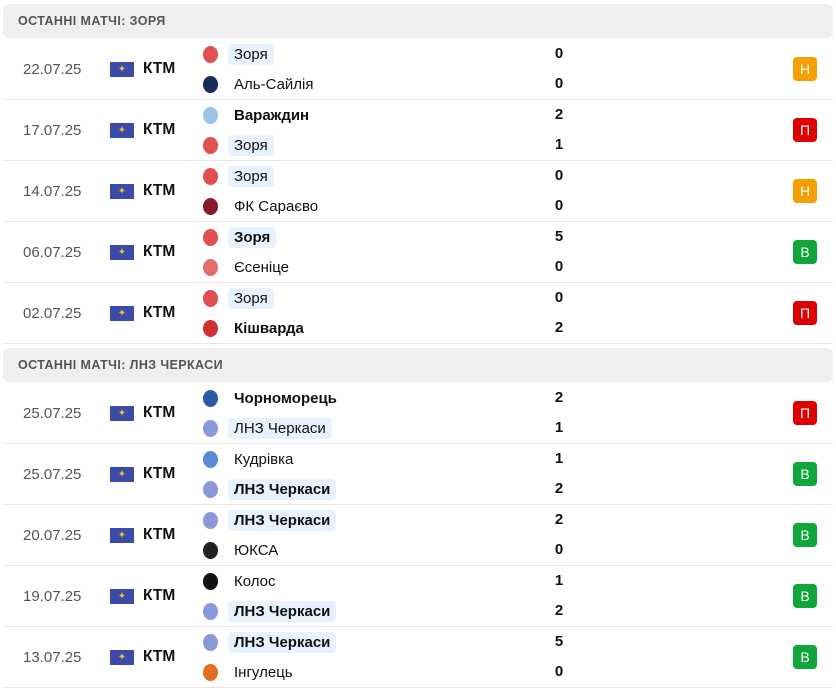 The width and height of the screenshot is (836, 693). Describe the element at coordinates (52, 596) in the screenshot. I see `match-date: 19.07.25` at that location.